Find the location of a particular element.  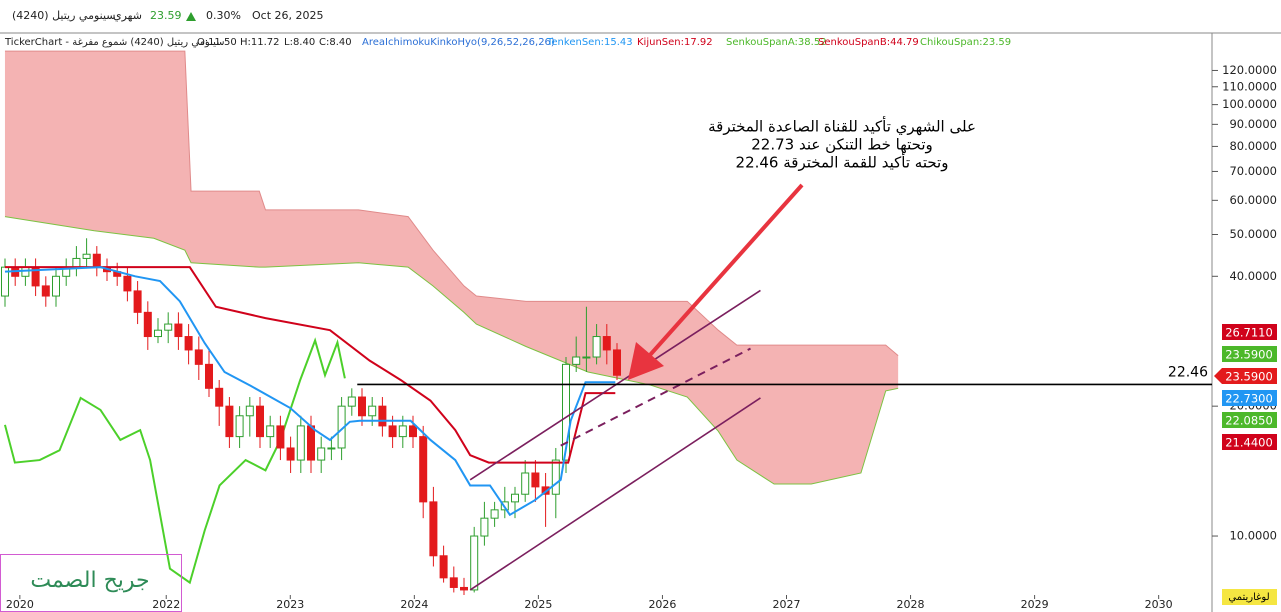

signature: جريح الصمت is located at coordinates (89, 580).